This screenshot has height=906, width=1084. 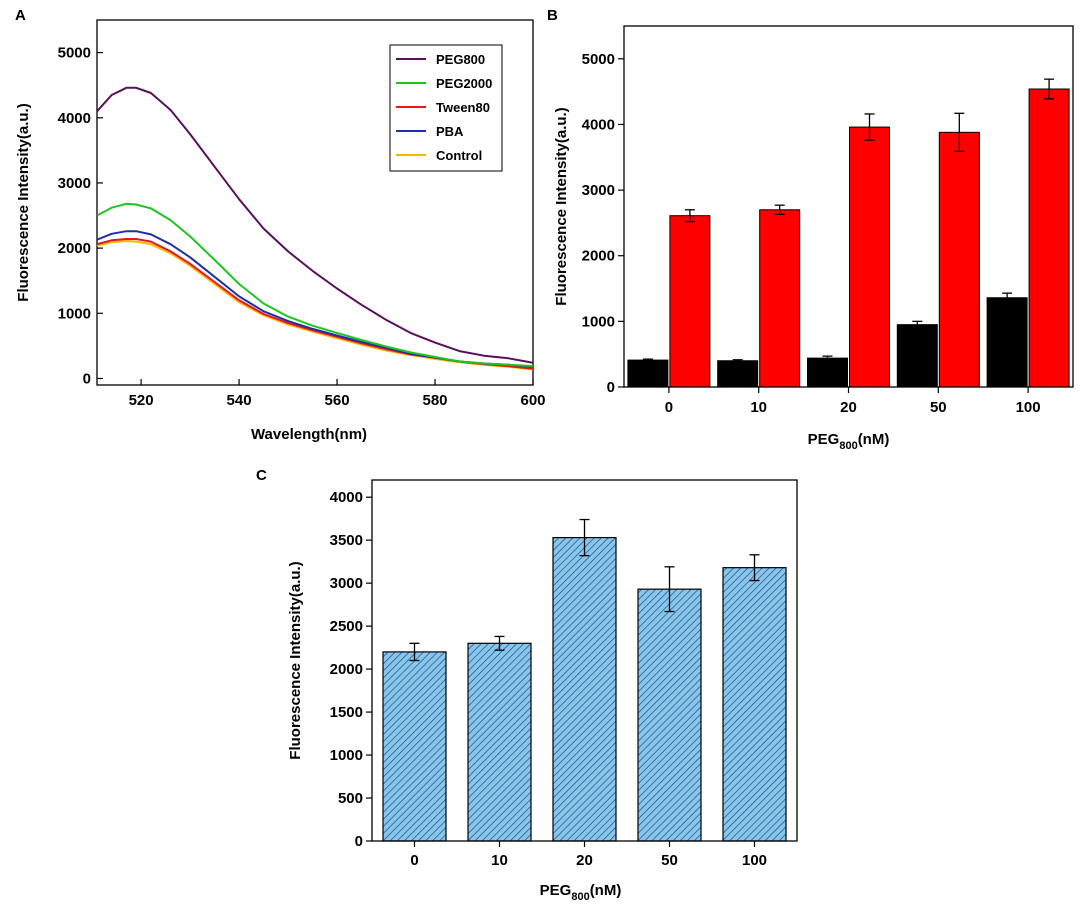 What do you see at coordinates (459, 155) in the screenshot?
I see `legend-label-control: Control` at bounding box center [459, 155].